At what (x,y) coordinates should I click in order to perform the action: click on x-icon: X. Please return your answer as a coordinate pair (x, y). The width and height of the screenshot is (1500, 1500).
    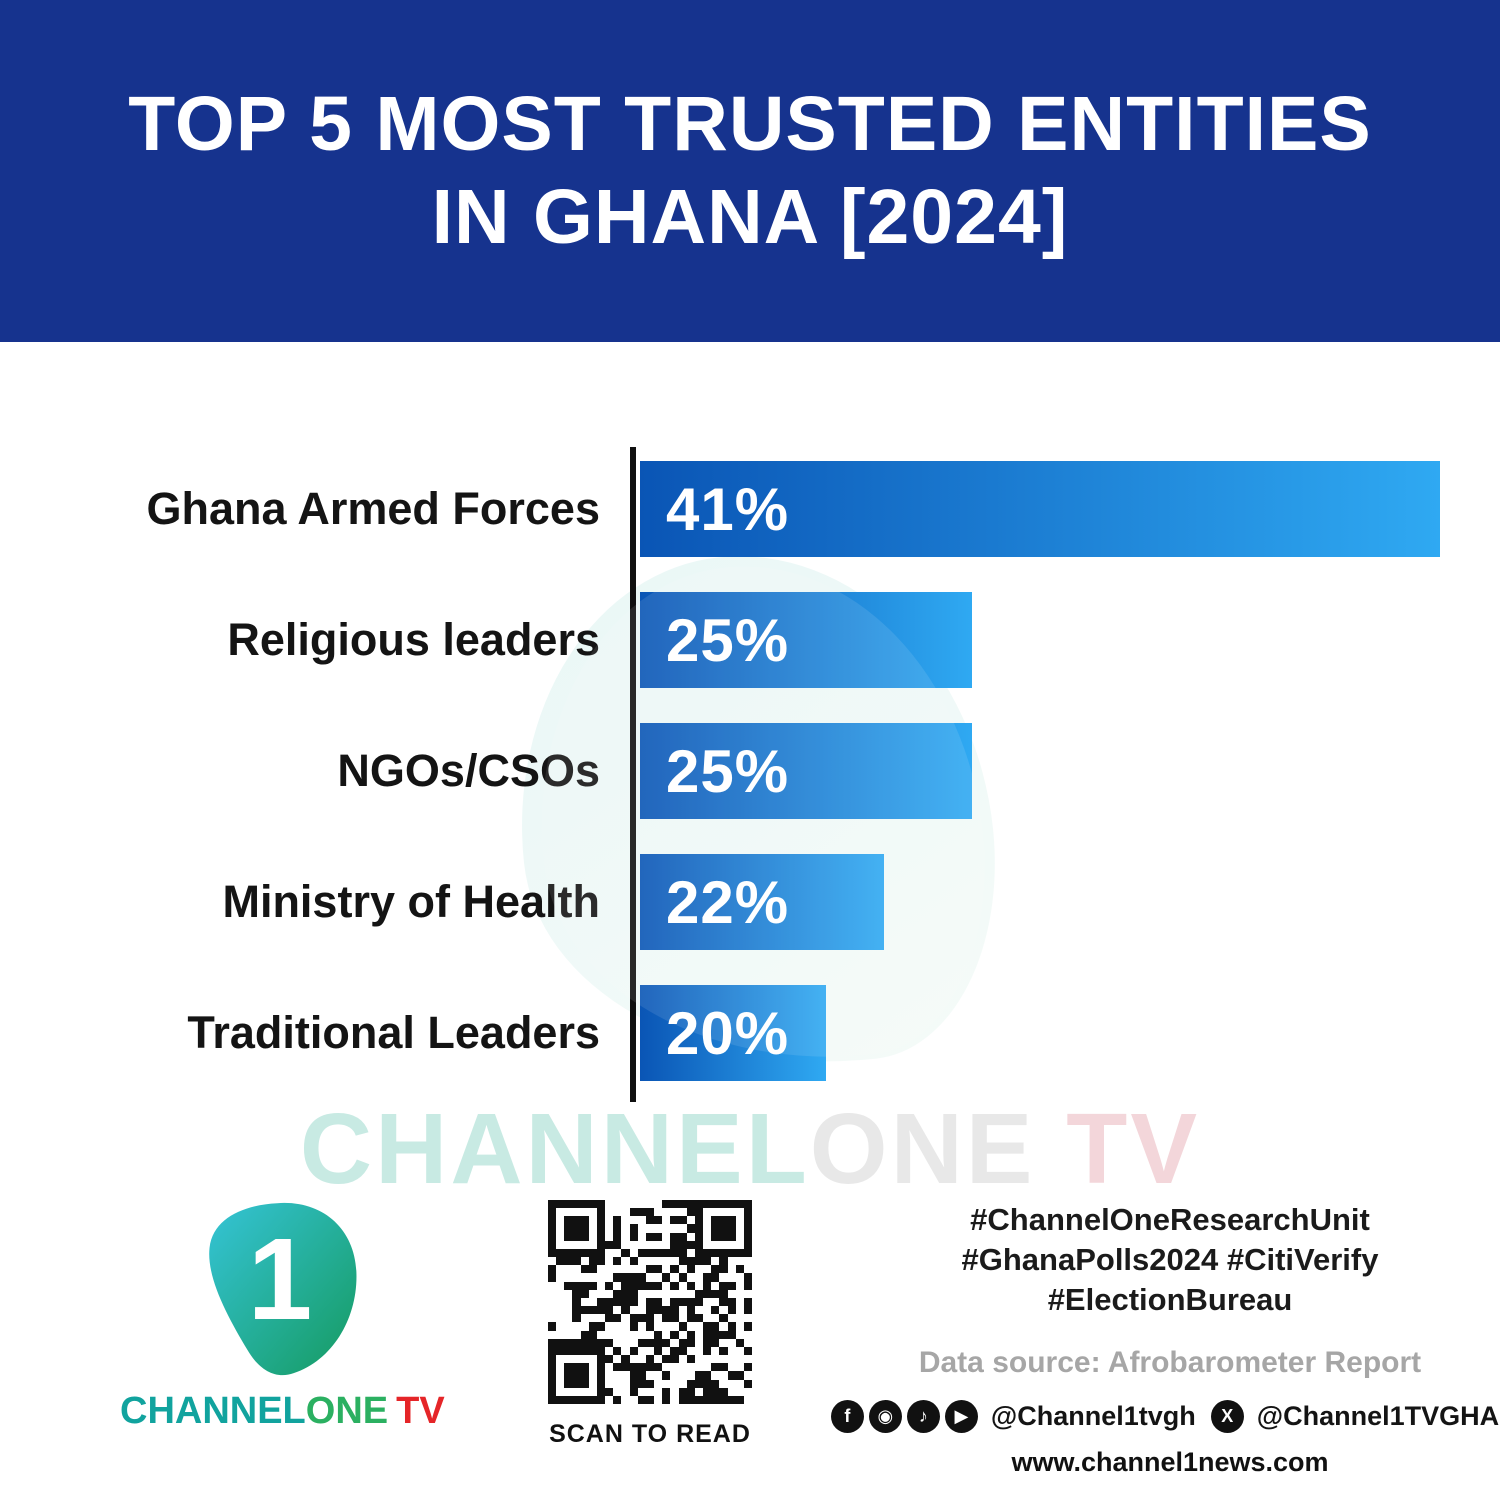
    Looking at the image, I should click on (1227, 1416).